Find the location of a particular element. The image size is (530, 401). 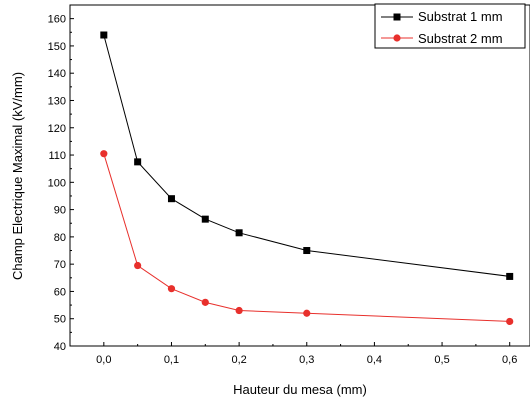

y-tick-label: 90 is located at coordinates (60, 211).